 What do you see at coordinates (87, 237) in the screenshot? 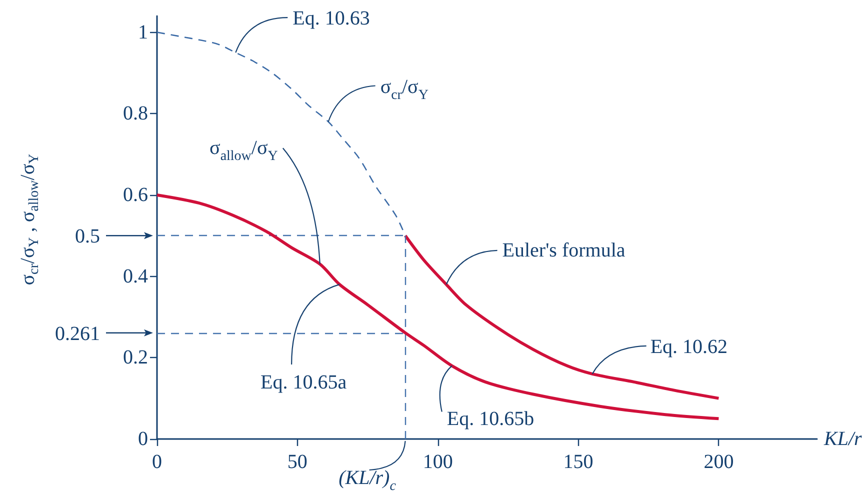
I see `ref-line-label: 0.5` at bounding box center [87, 237].